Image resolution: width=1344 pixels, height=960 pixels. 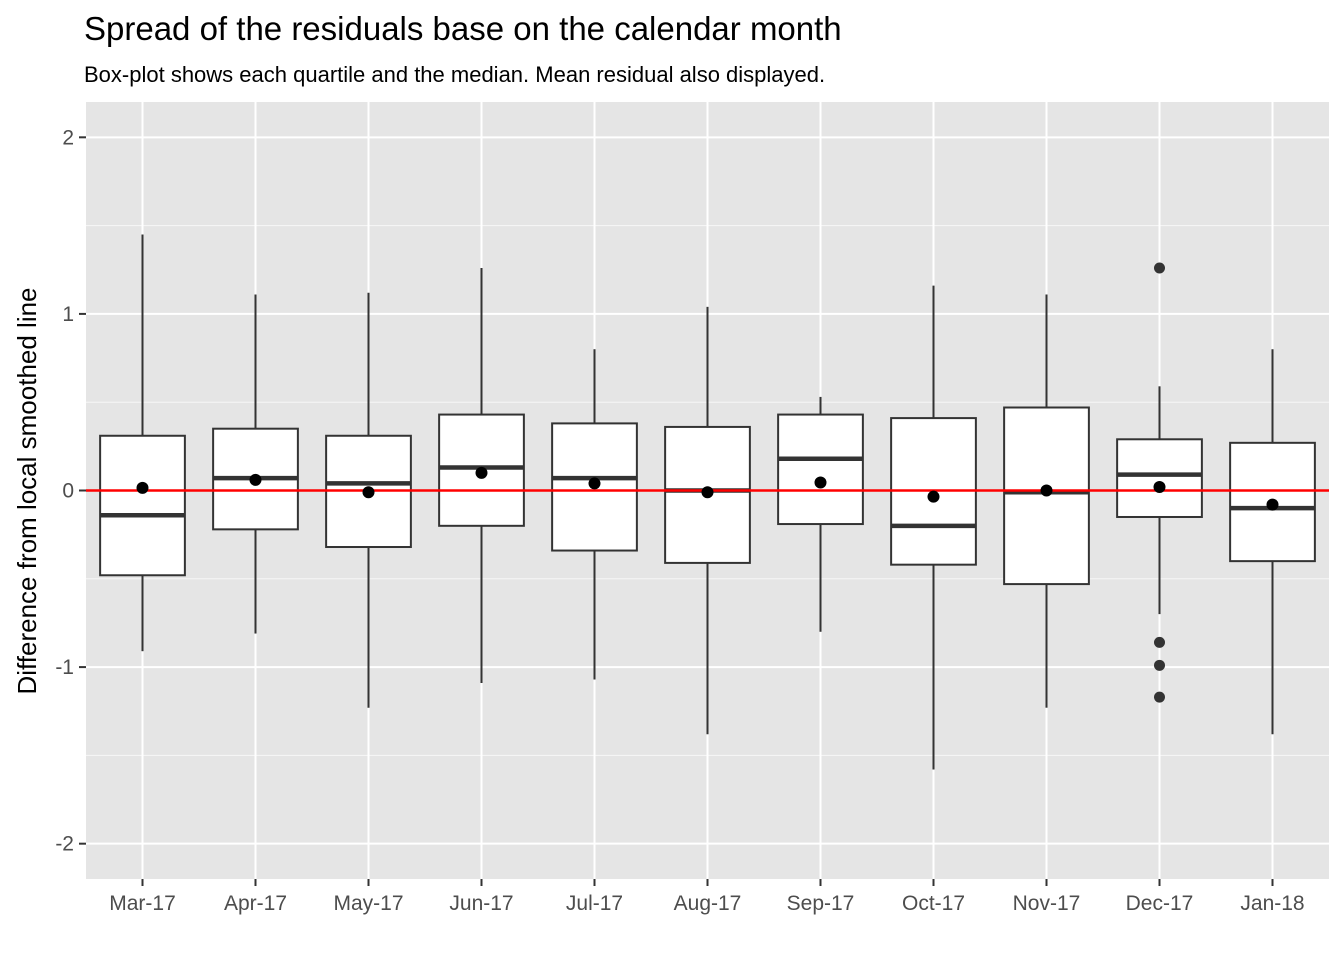 What do you see at coordinates (142, 903) in the screenshot?
I see `x-tick-label: Mar-17` at bounding box center [142, 903].